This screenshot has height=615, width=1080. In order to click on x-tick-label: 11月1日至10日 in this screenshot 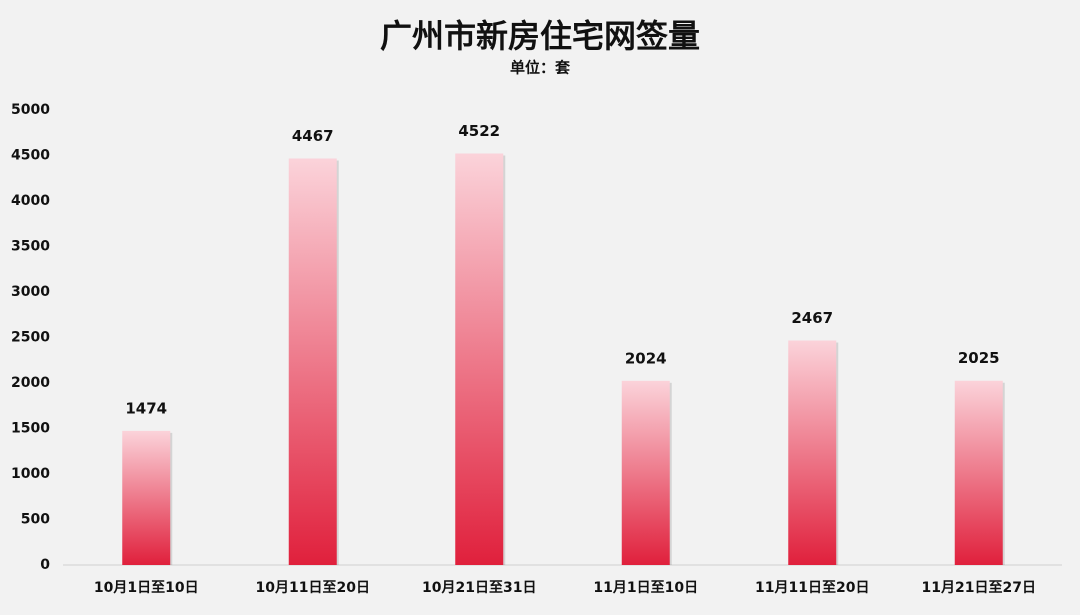, I will do `click(645, 588)`.